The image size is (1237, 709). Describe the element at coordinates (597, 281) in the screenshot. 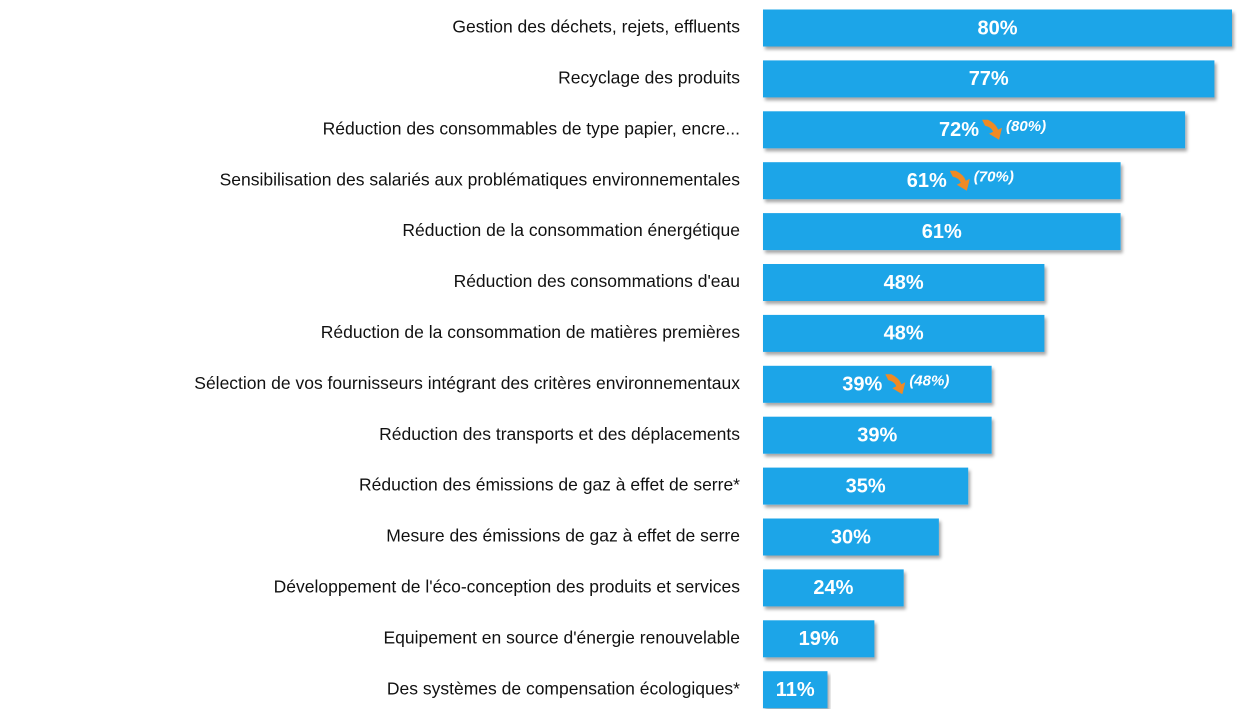

I see `category-label: Réduction des consommations d'eau` at that location.